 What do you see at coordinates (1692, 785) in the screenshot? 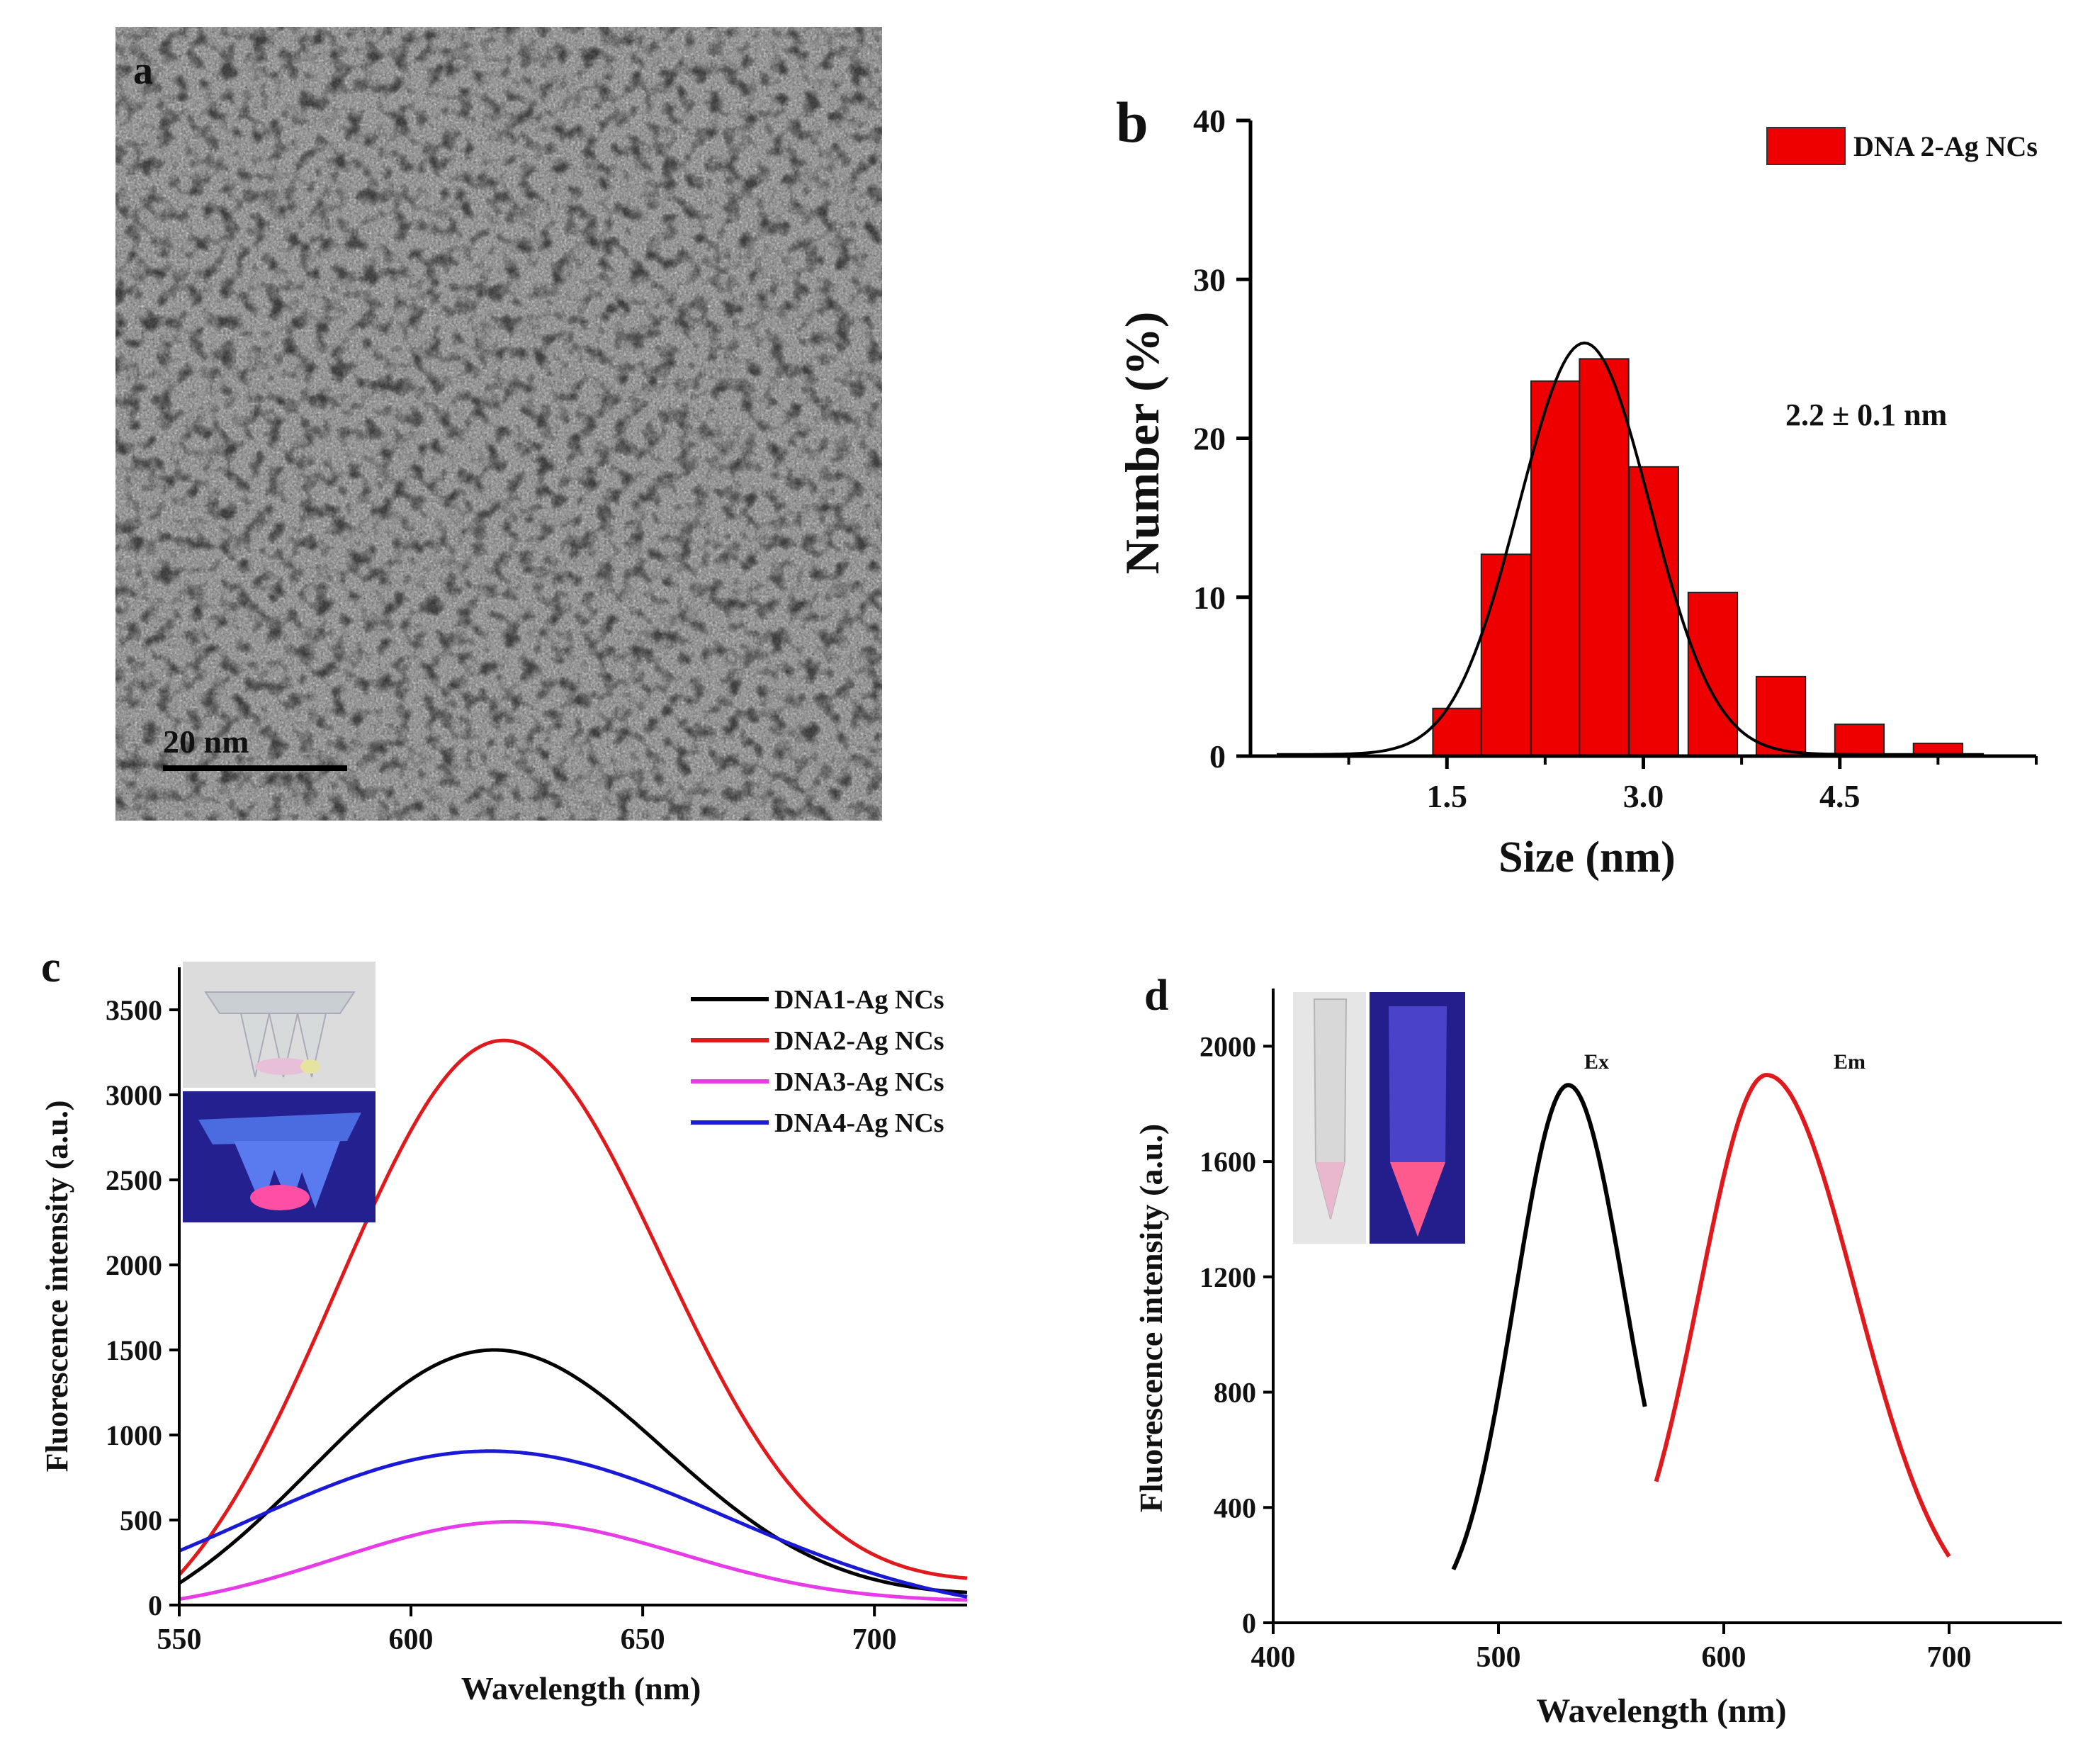
I see `x-ticks: 1.5 3.0 4.5` at bounding box center [1692, 785].